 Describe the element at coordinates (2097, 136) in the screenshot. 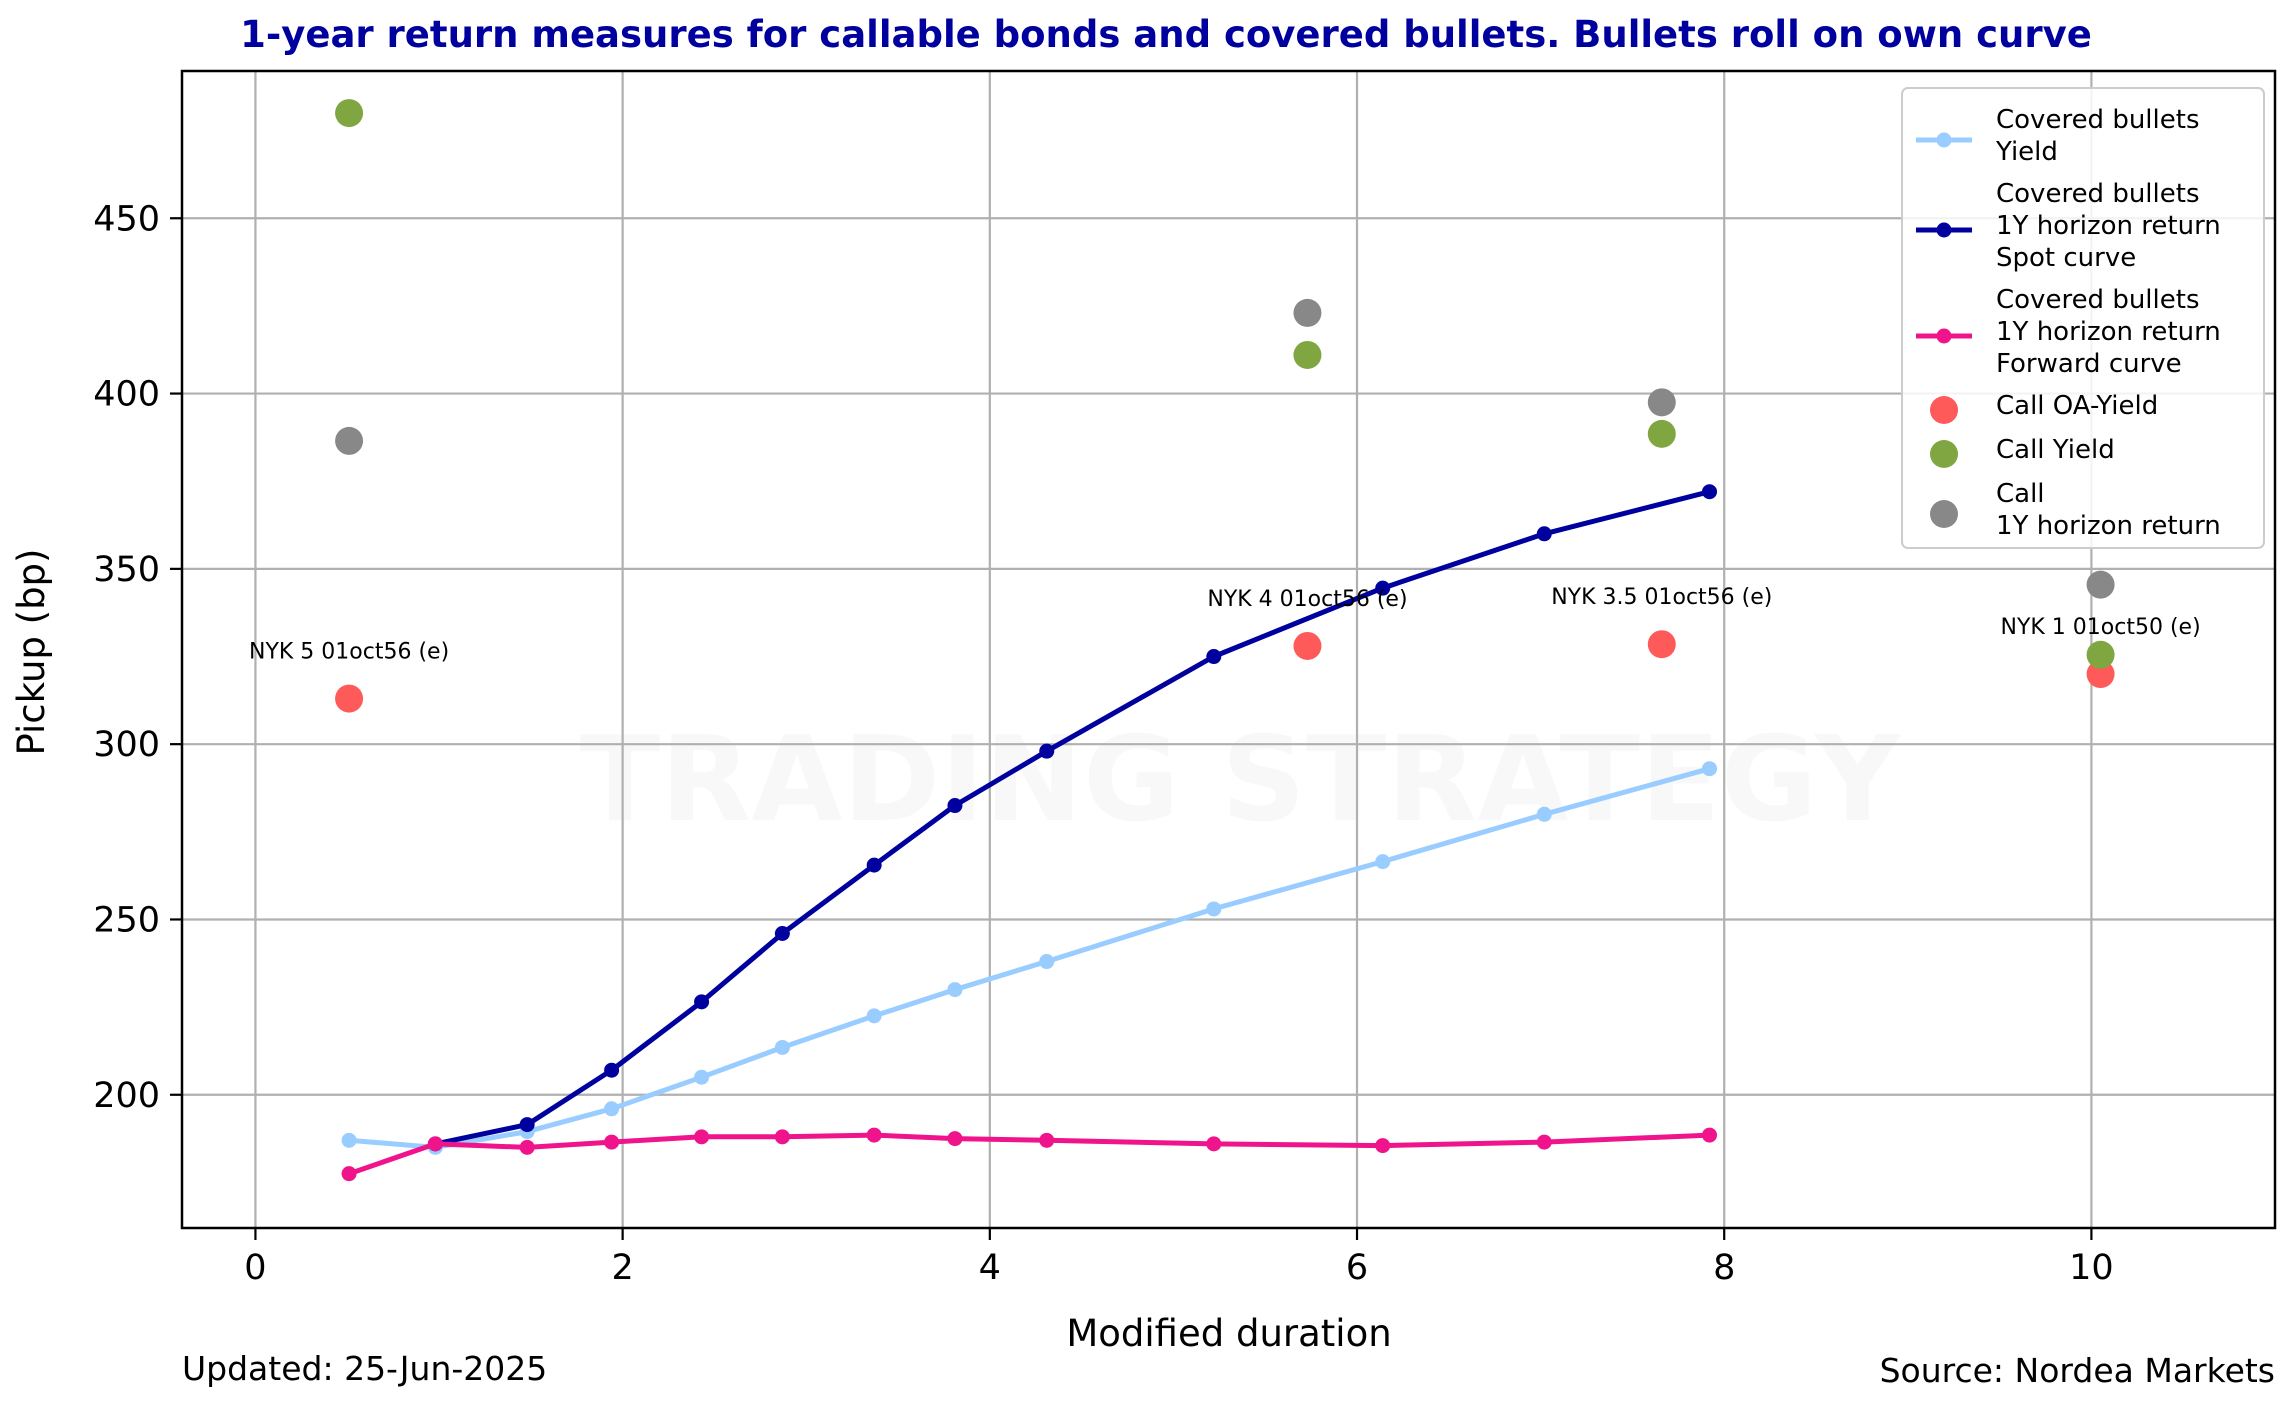

I see `legend-entry-0: Covered bullets Yield` at that location.